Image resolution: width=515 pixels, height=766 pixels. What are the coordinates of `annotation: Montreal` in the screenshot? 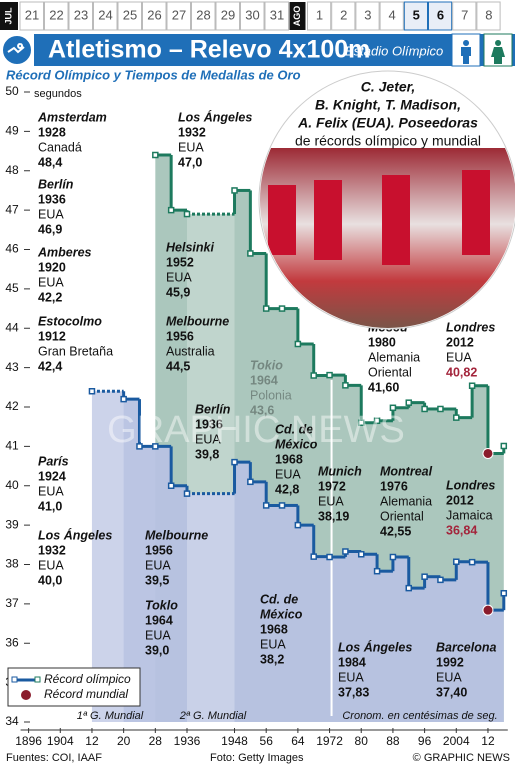 It's located at (406, 471).